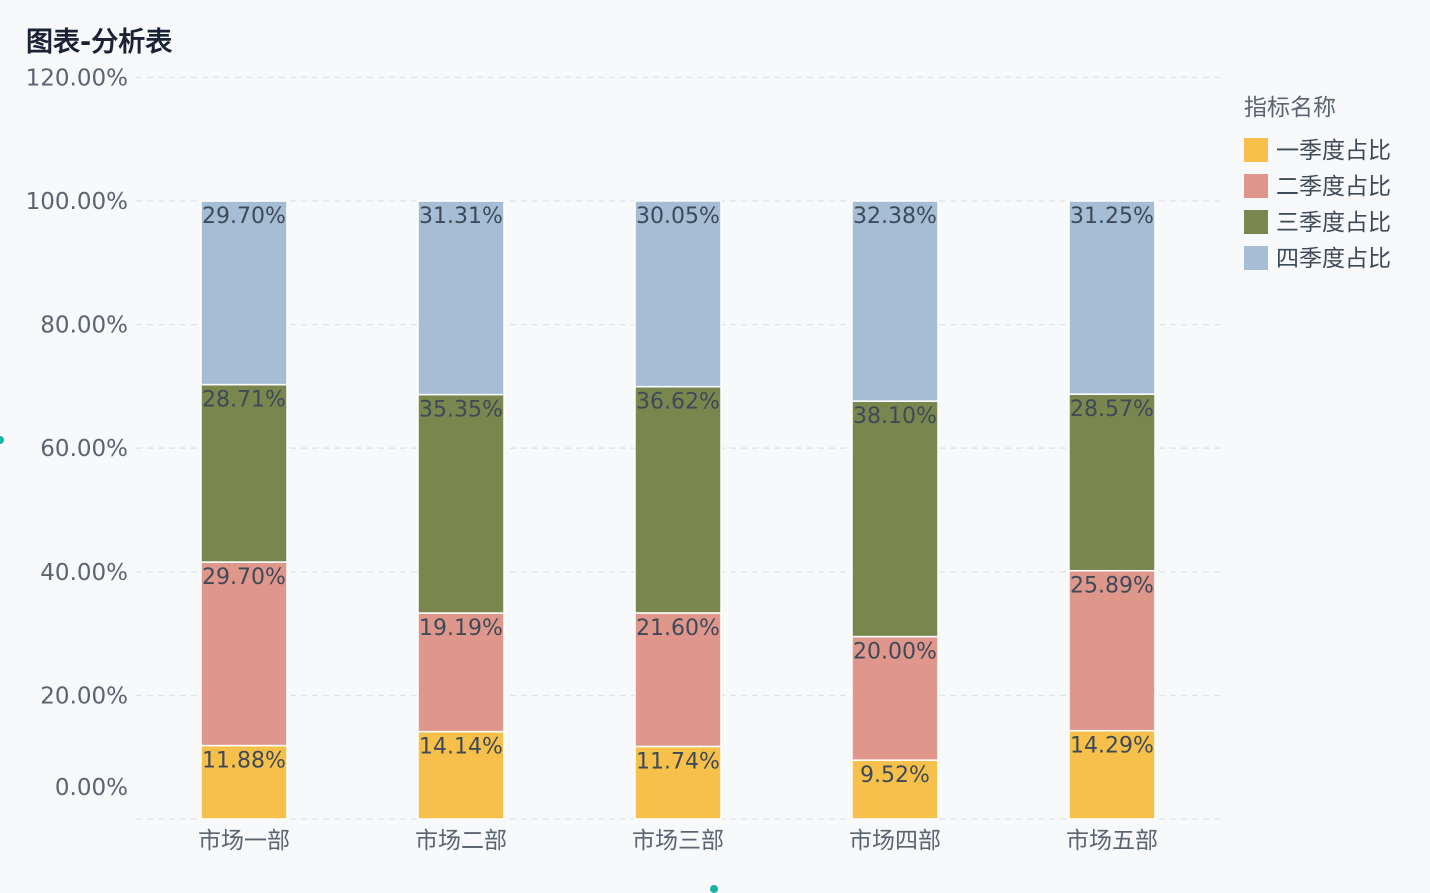  What do you see at coordinates (1112, 746) in the screenshot?
I see `data-label: 14.29%` at bounding box center [1112, 746].